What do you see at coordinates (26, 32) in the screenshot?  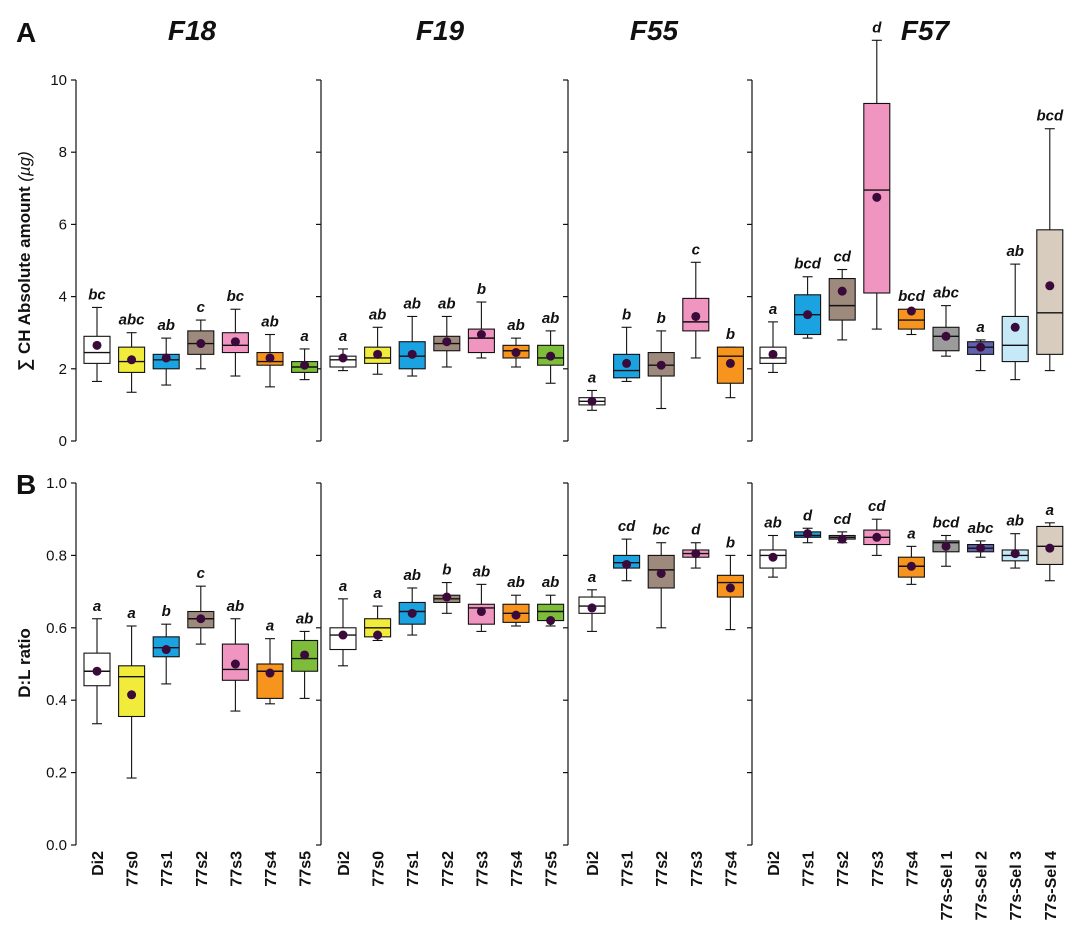 I see `panel-letter-a: A` at bounding box center [26, 32].